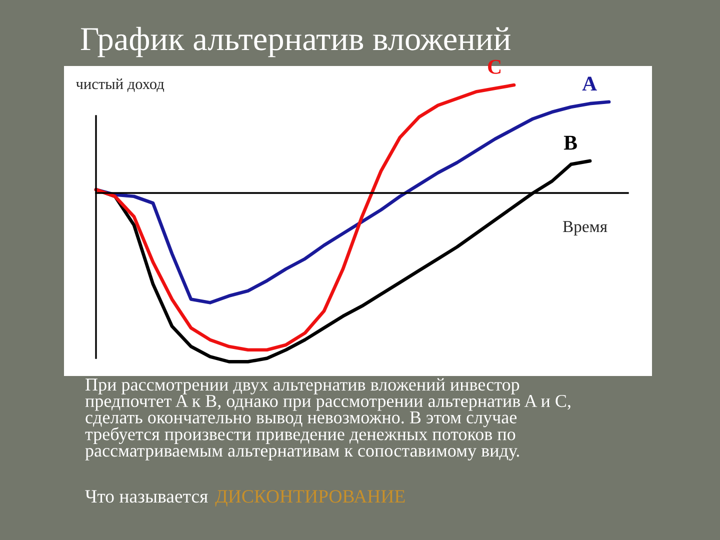 The image size is (720, 540). I want to click on chart-title: График альтернатив вложений, so click(295, 42).